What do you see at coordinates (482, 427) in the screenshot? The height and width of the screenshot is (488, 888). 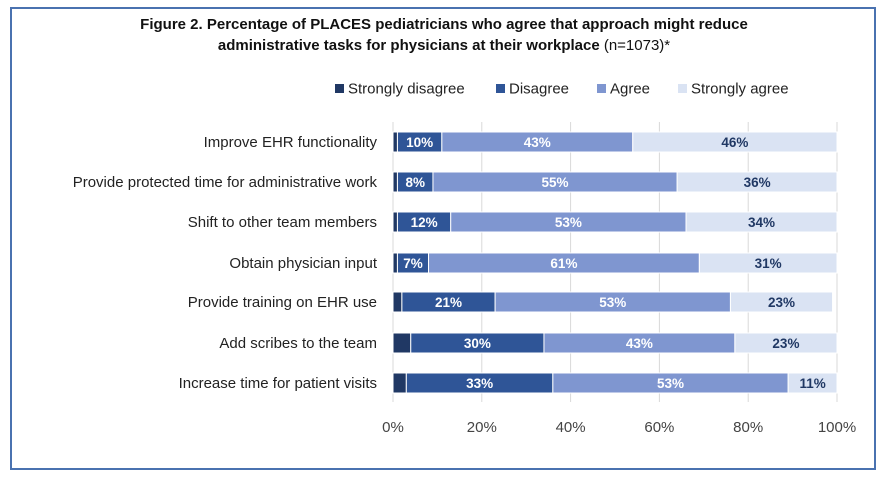 I see `x-tick-label: 20%` at bounding box center [482, 427].